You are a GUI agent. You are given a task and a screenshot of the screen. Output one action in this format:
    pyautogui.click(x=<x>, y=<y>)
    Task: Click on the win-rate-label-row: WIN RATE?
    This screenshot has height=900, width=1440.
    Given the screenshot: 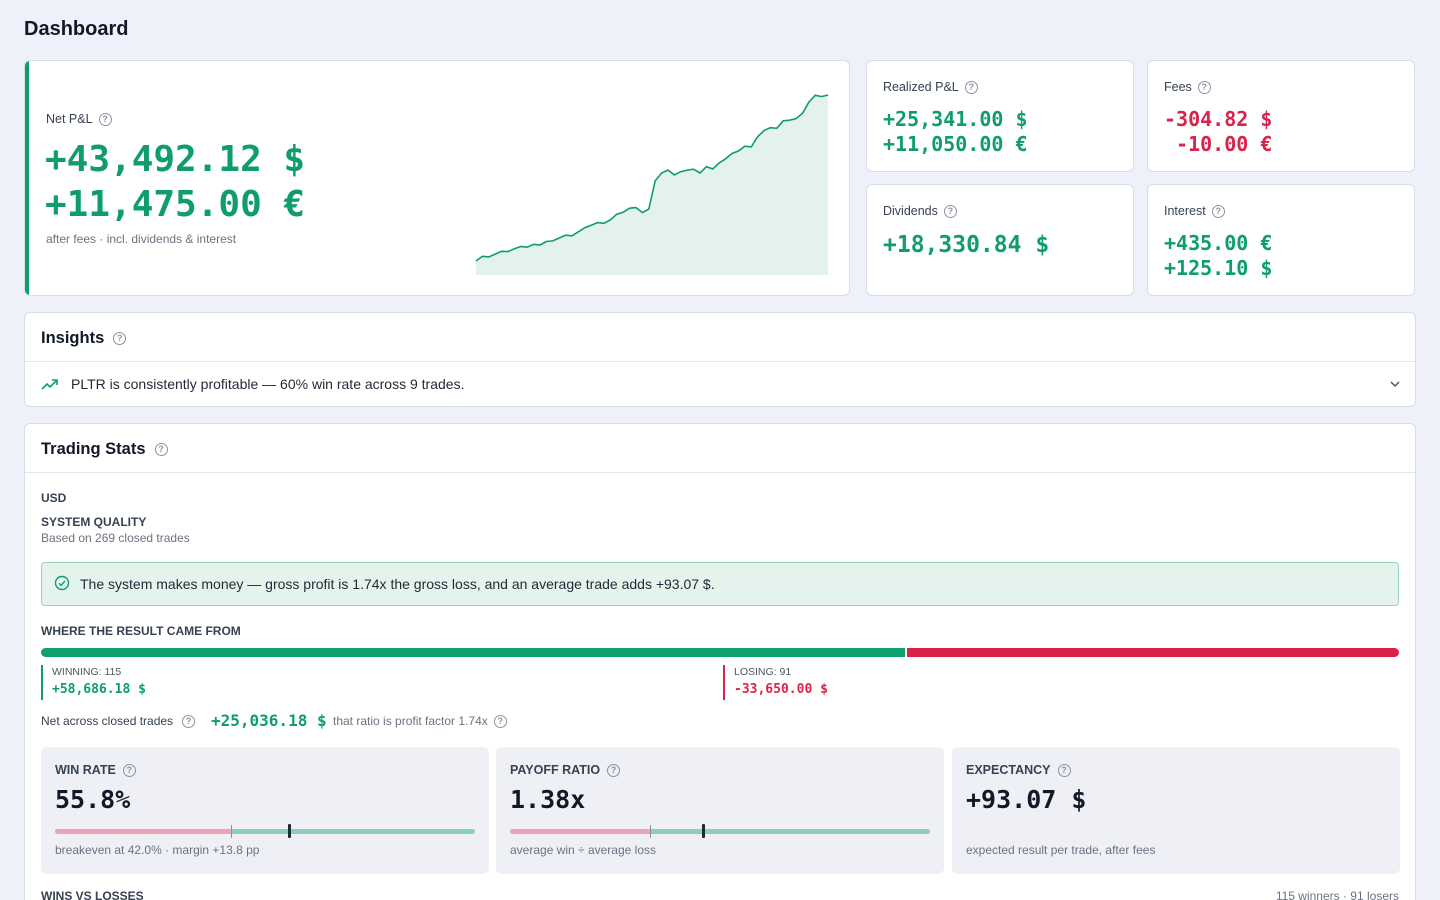 What is the action you would take?
    pyautogui.click(x=95, y=770)
    